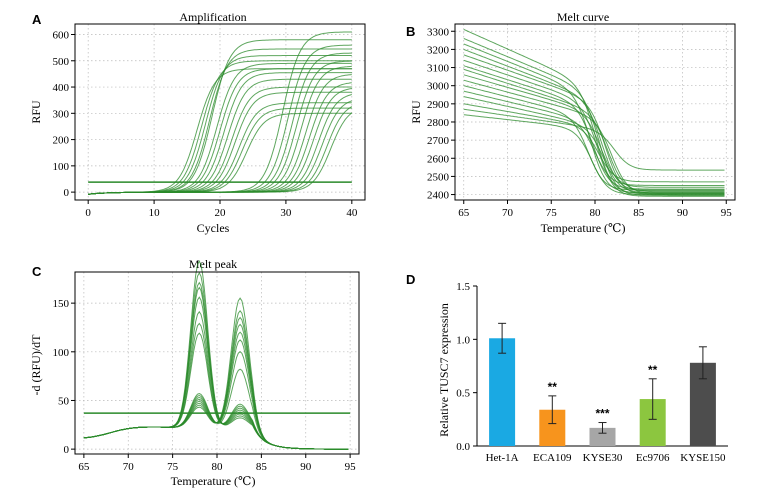 The width and height of the screenshot is (761, 499). I want to click on y-tick-label: 3300, so click(438, 32).